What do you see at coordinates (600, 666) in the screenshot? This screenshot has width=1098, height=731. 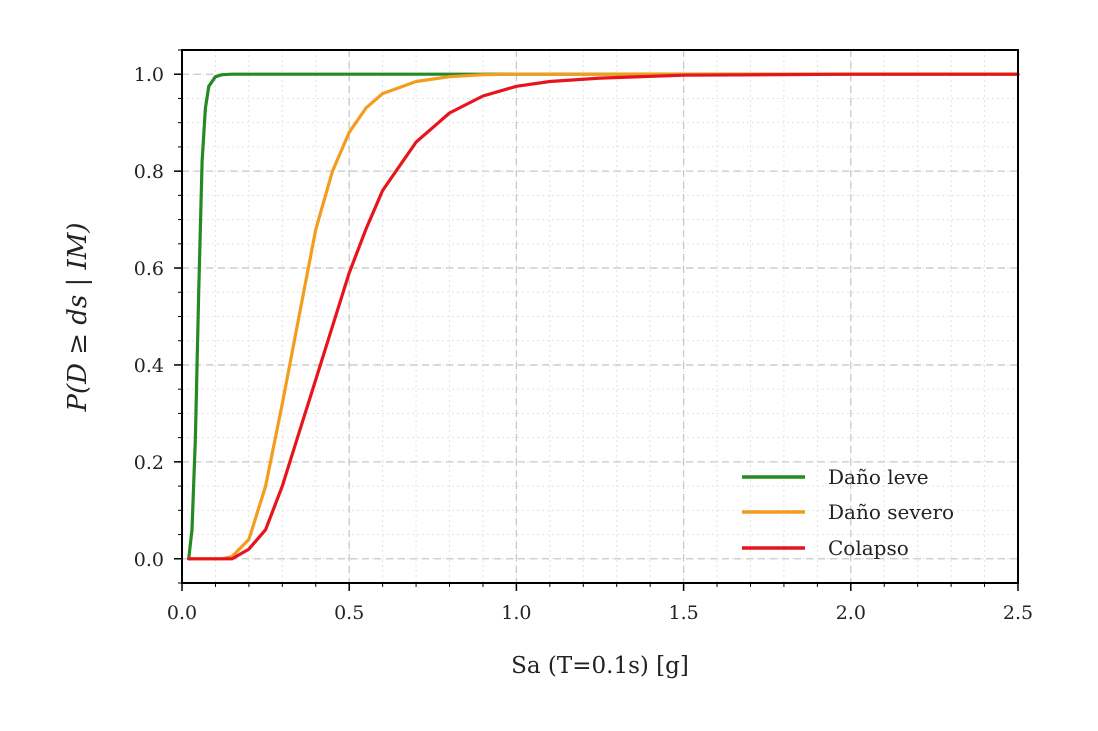 I see `x-axis-title: Sa (T=0.1s) [g]` at bounding box center [600, 666].